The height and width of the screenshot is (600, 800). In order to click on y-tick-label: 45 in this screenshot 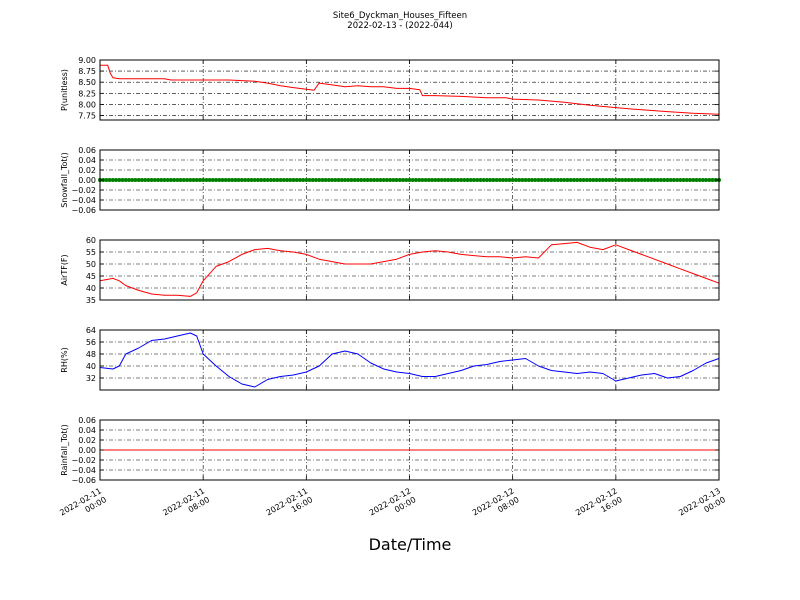, I will do `click(91, 276)`.